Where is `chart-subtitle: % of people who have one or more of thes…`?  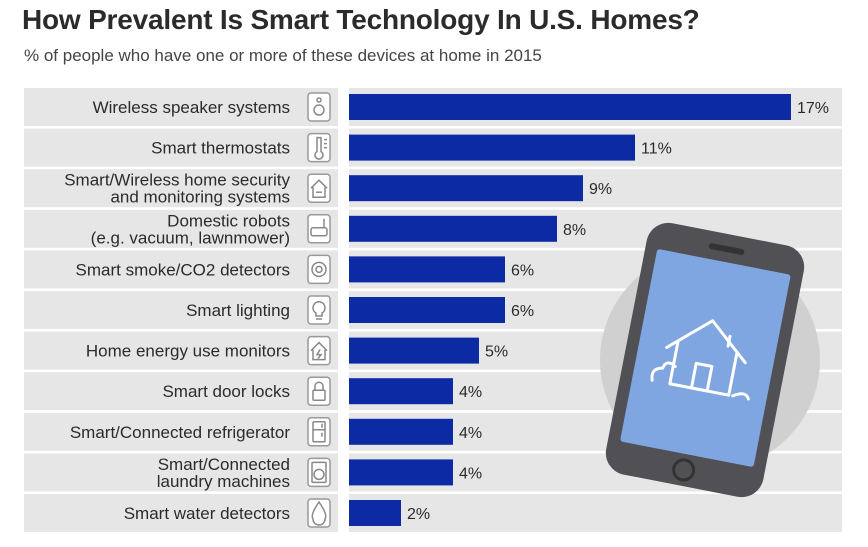 chart-subtitle: % of people who have one or more of thes… is located at coordinates (283, 55).